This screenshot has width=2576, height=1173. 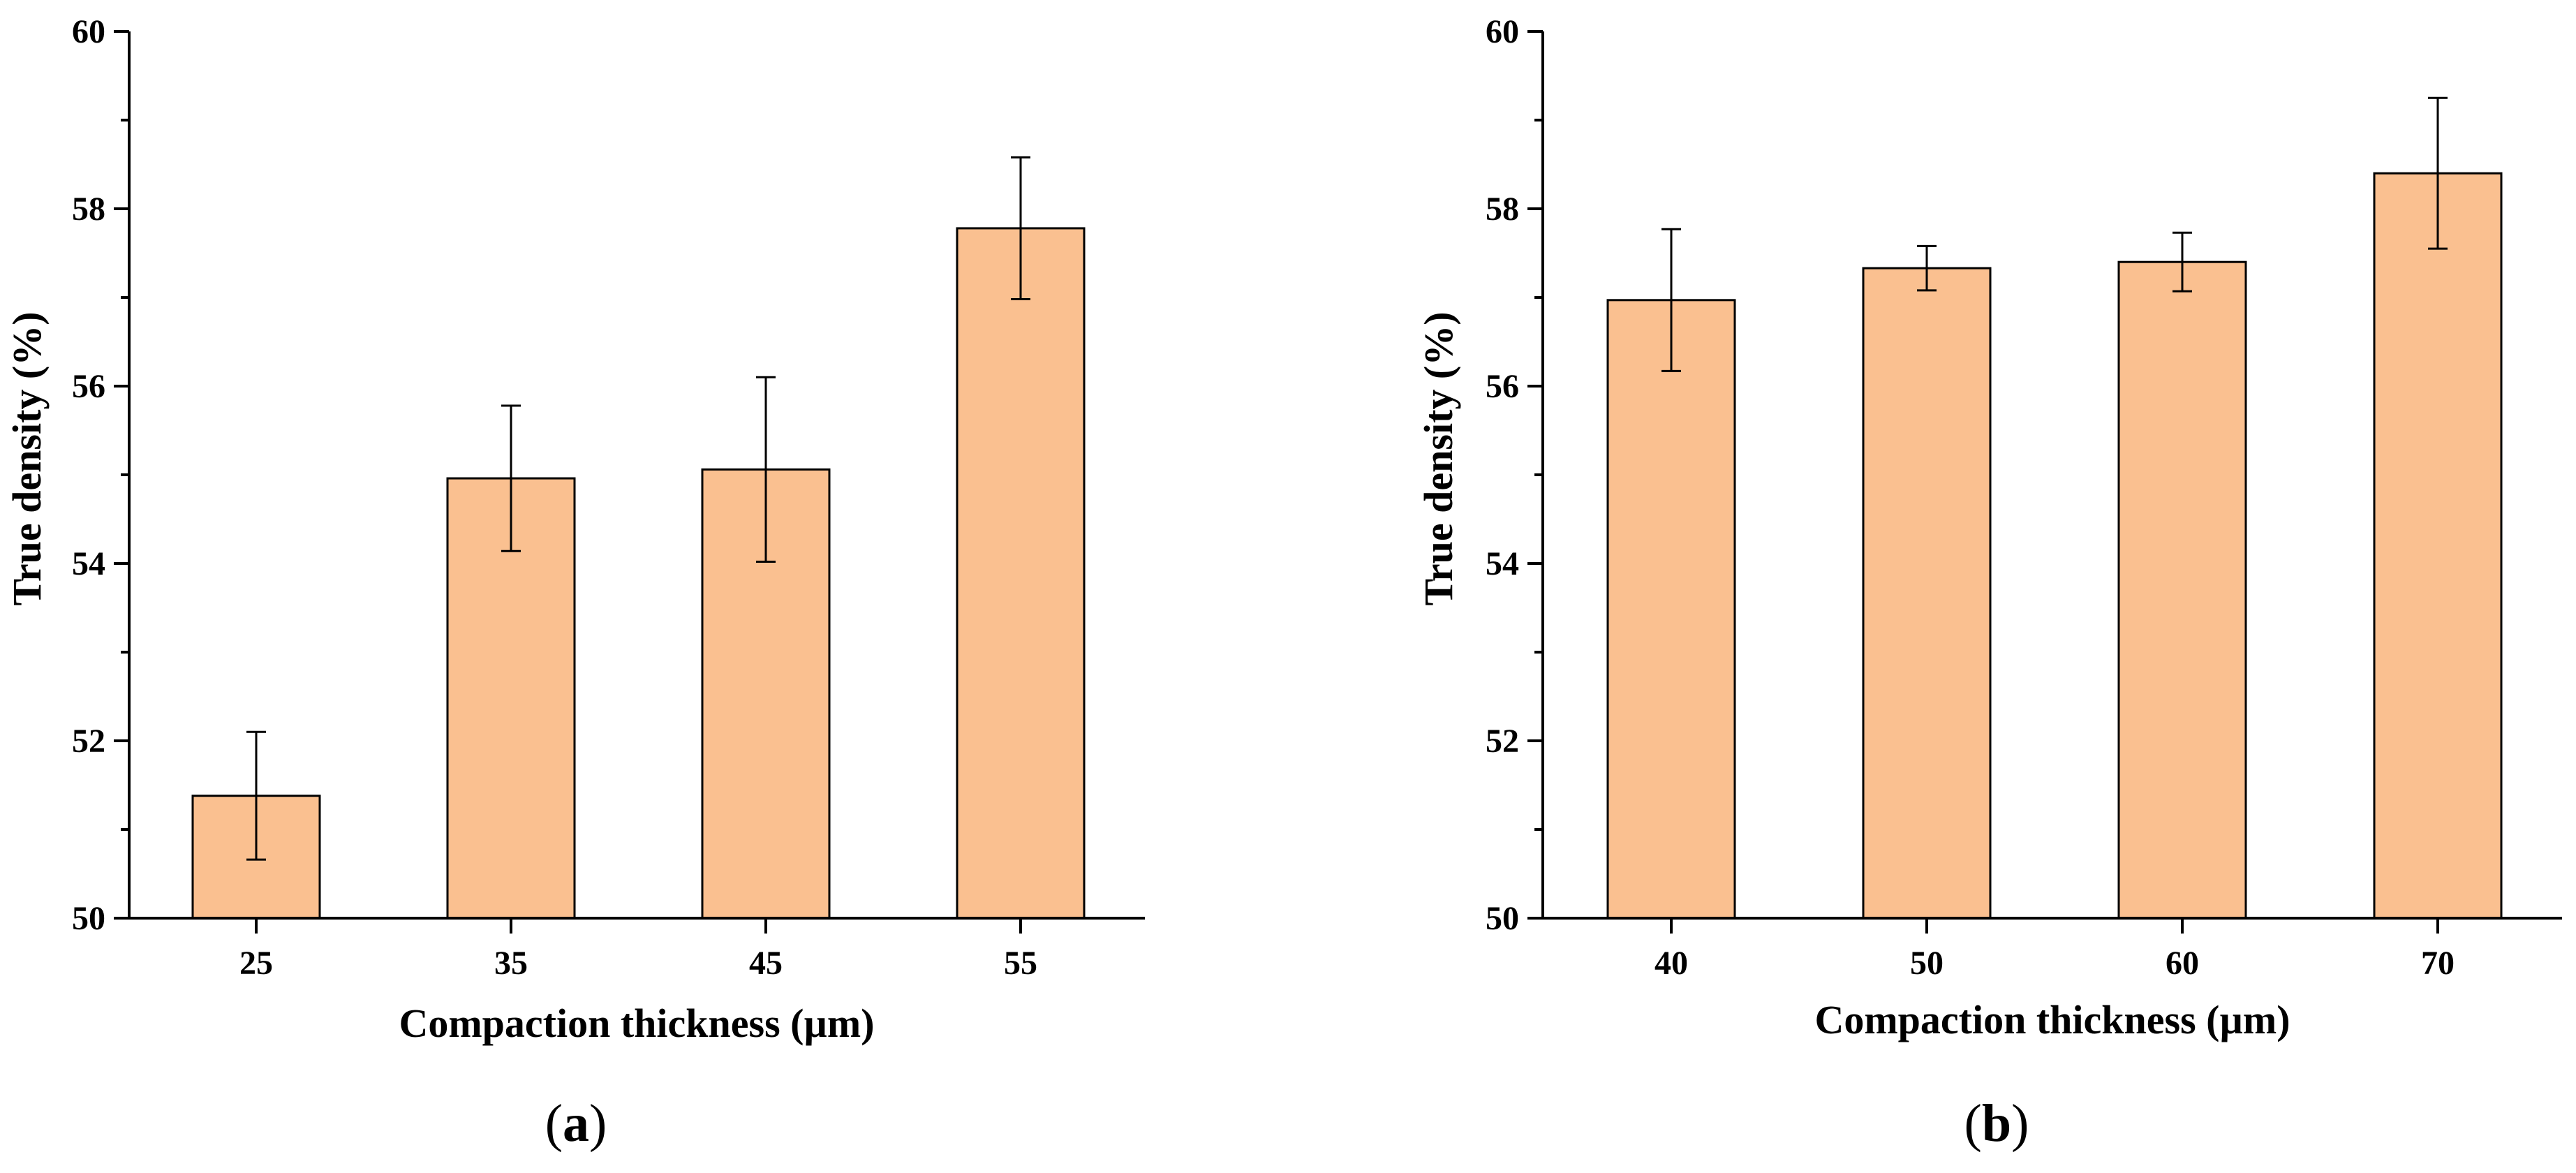 What do you see at coordinates (1502, 741) in the screenshot?
I see `y-tick-label-b-52: 52` at bounding box center [1502, 741].